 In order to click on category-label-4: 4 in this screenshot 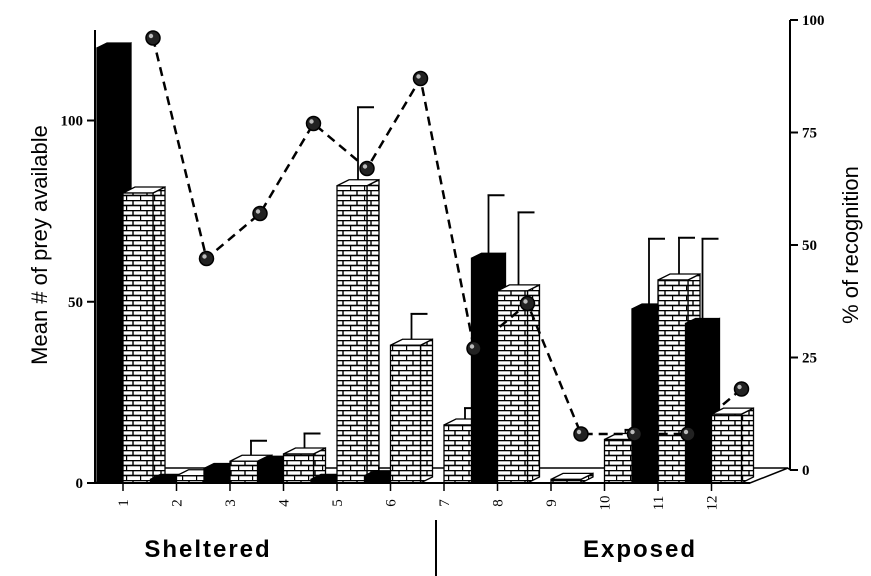, I will do `click(285, 503)`.